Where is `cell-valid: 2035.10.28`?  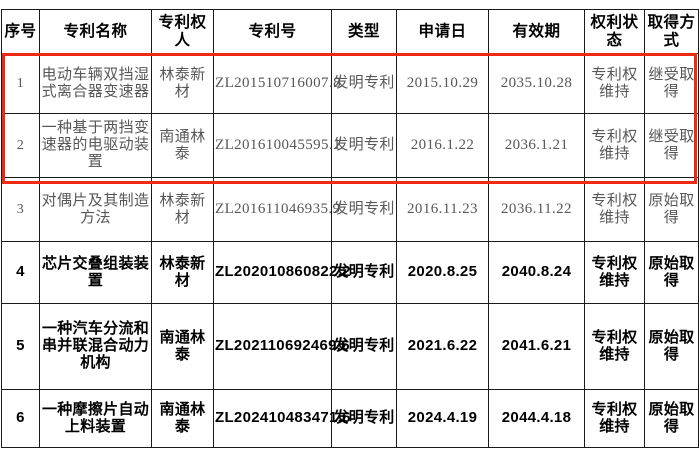 cell-valid: 2035.10.28 is located at coordinates (536, 83).